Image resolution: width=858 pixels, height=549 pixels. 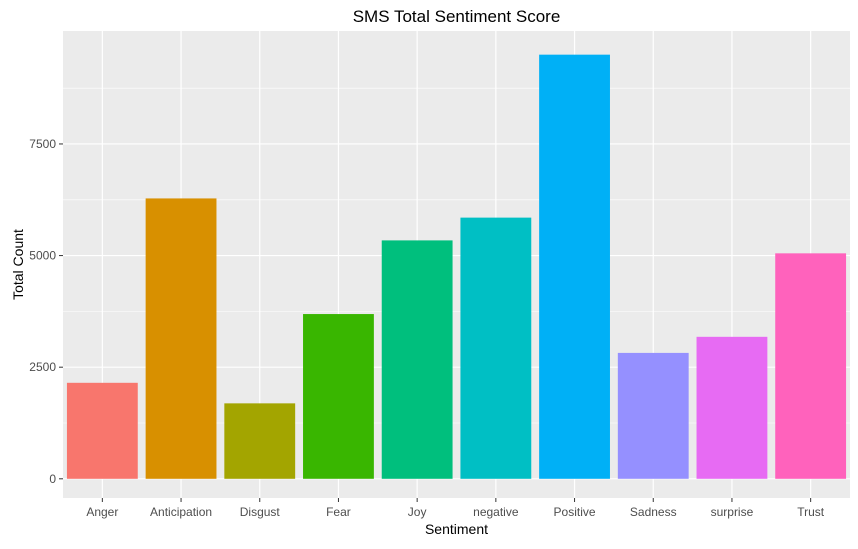 I want to click on x-tick-label: Disgust, so click(x=260, y=512).